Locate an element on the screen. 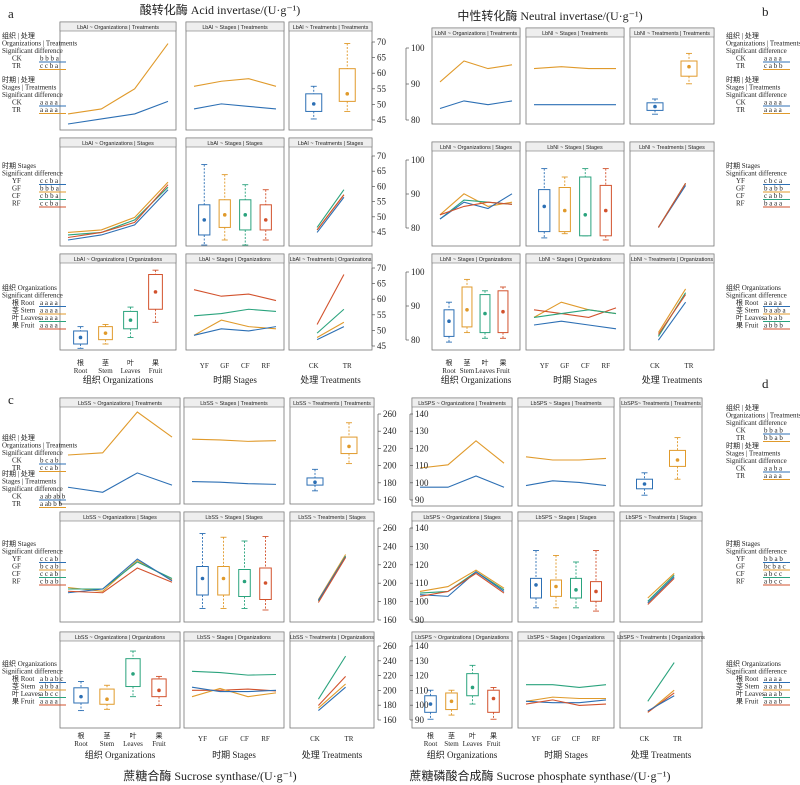 Image resolution: width=800 pixels, height=785 pixels. legend-row-letters: b c a b is located at coordinates (49, 567).